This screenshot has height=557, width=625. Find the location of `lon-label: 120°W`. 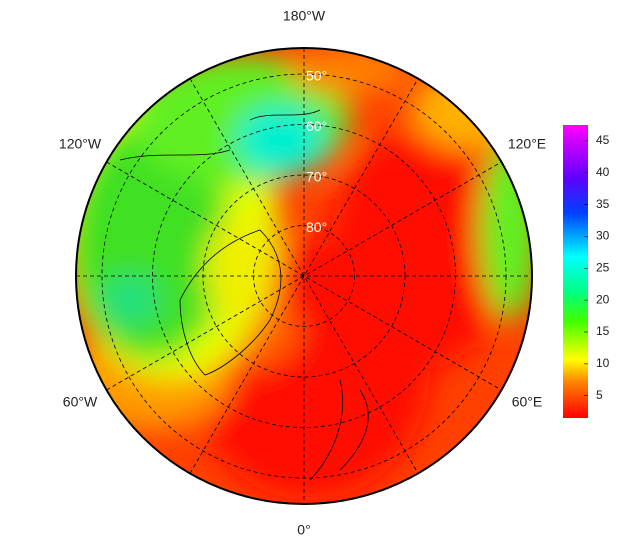

lon-label: 120°W is located at coordinates (80, 144).